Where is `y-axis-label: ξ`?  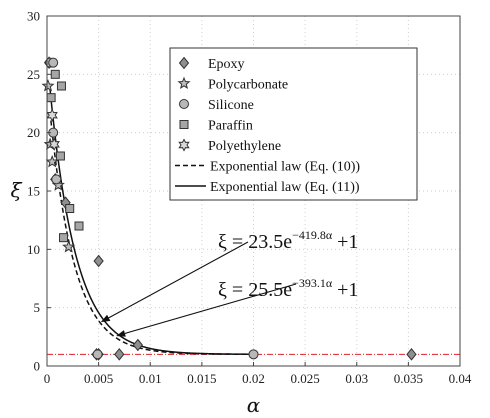 y-axis-label: ξ is located at coordinates (16, 190).